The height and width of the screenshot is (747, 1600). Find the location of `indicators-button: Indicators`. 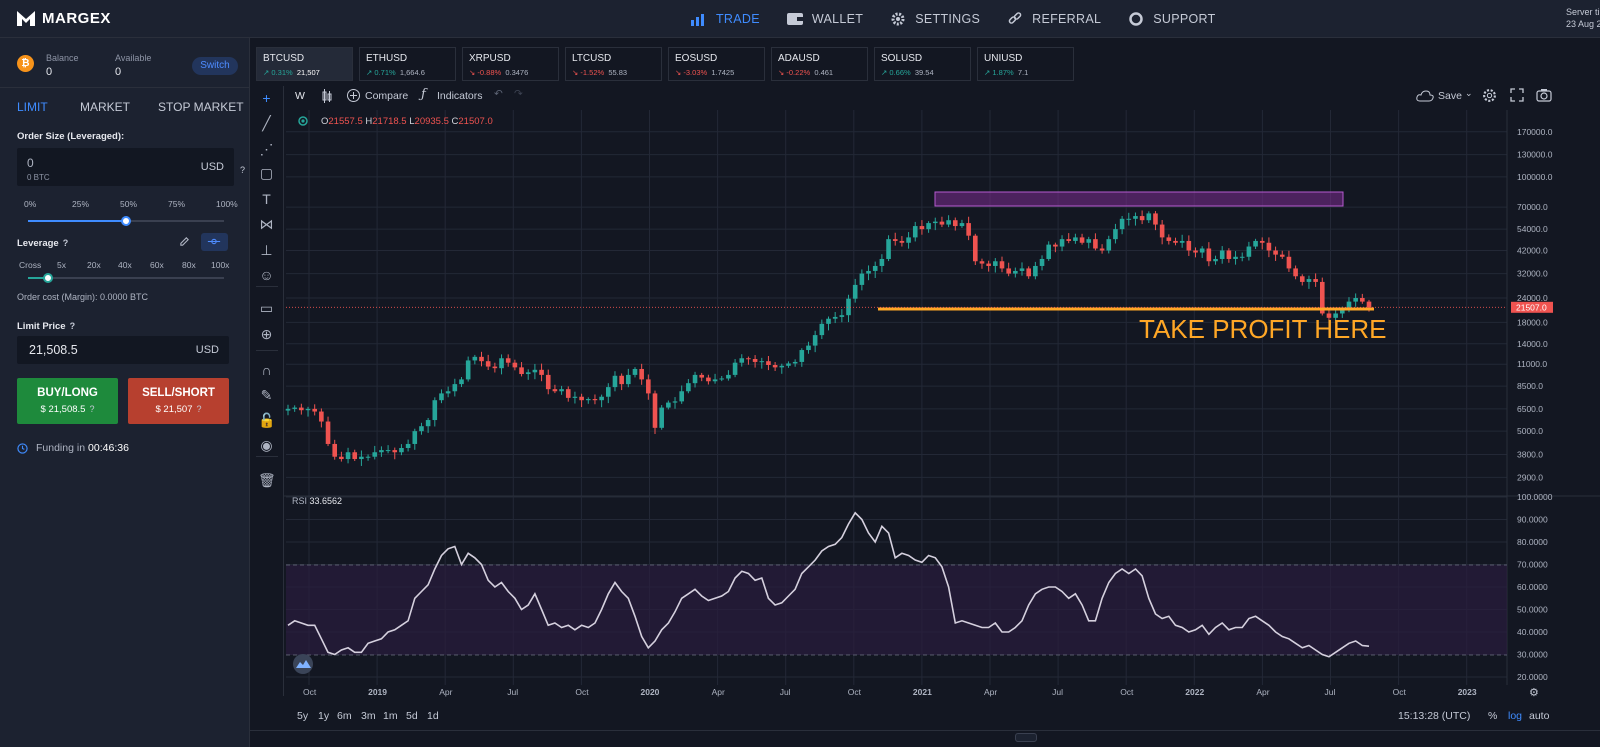

indicators-button: Indicators is located at coordinates (460, 96).